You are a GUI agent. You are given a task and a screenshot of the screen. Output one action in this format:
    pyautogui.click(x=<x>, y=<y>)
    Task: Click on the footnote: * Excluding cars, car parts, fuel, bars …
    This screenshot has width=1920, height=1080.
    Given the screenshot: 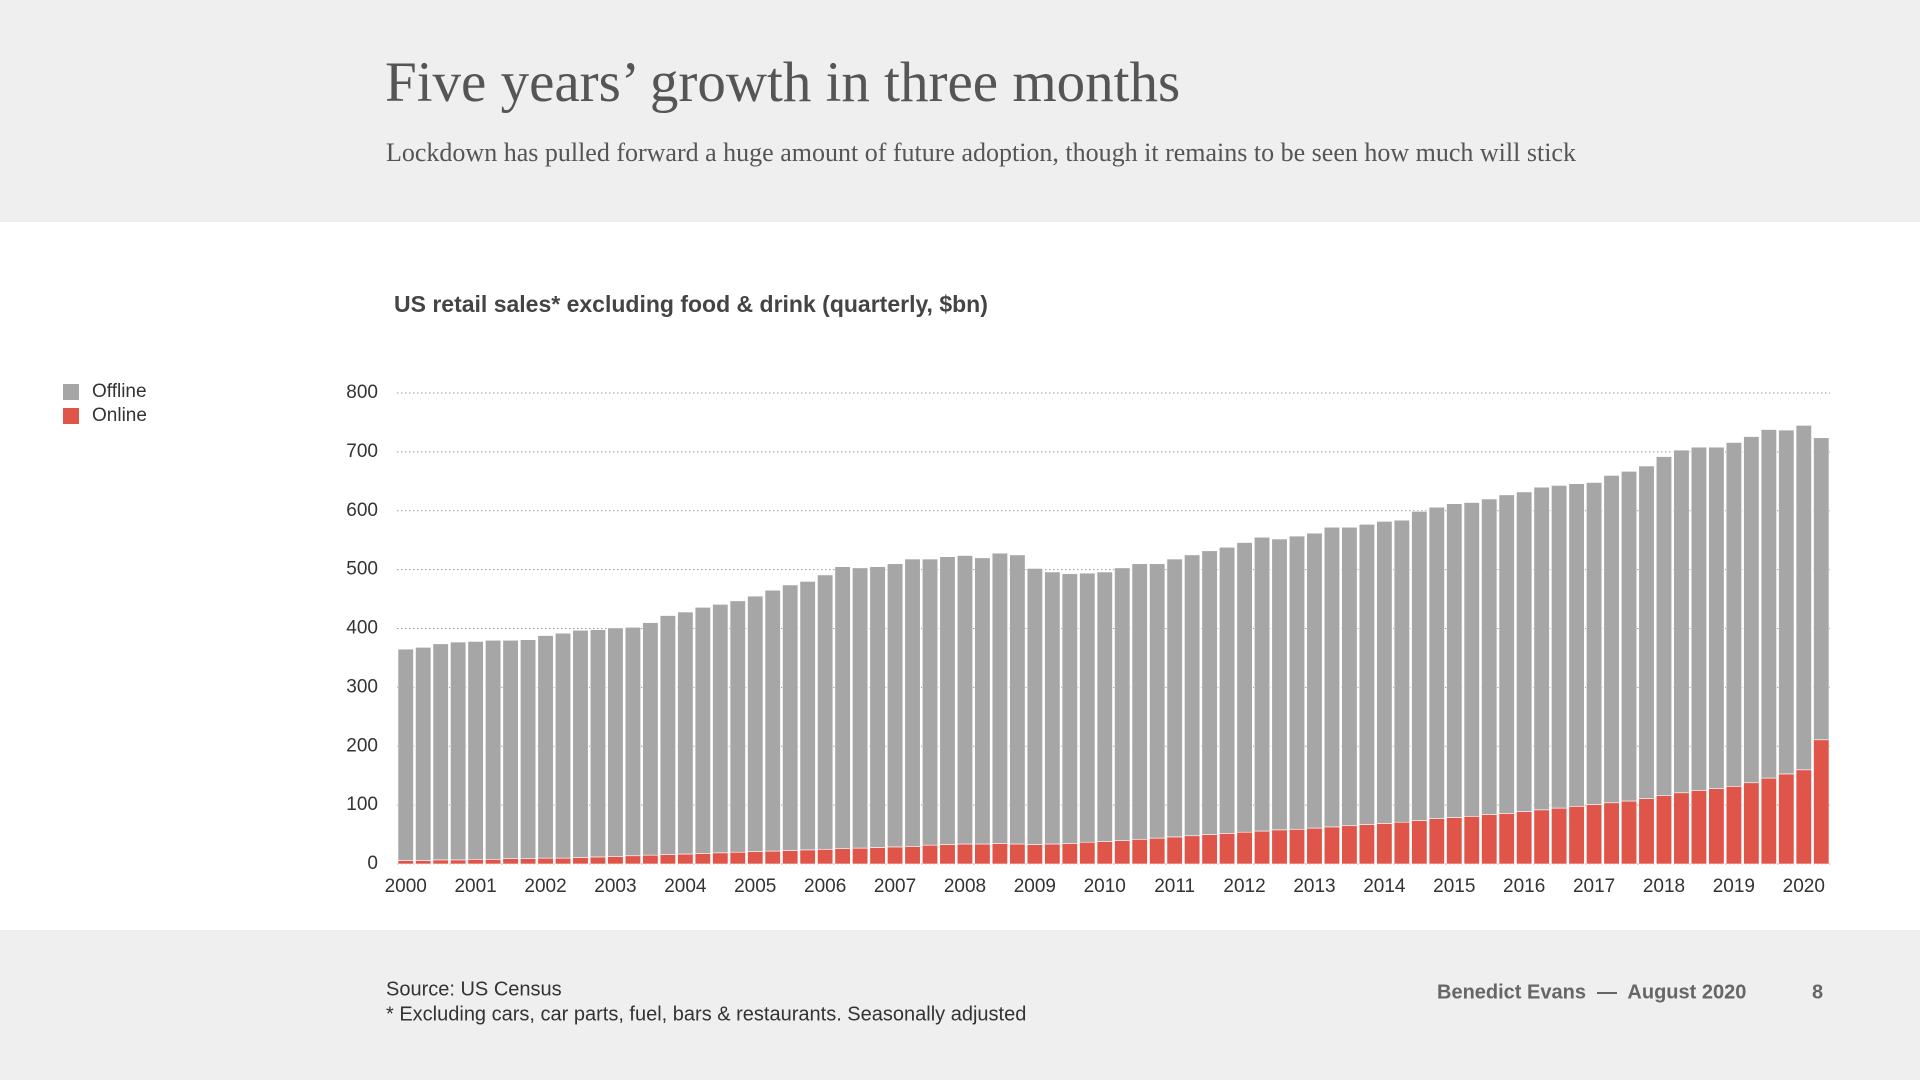 What is the action you would take?
    pyautogui.click(x=706, y=1014)
    